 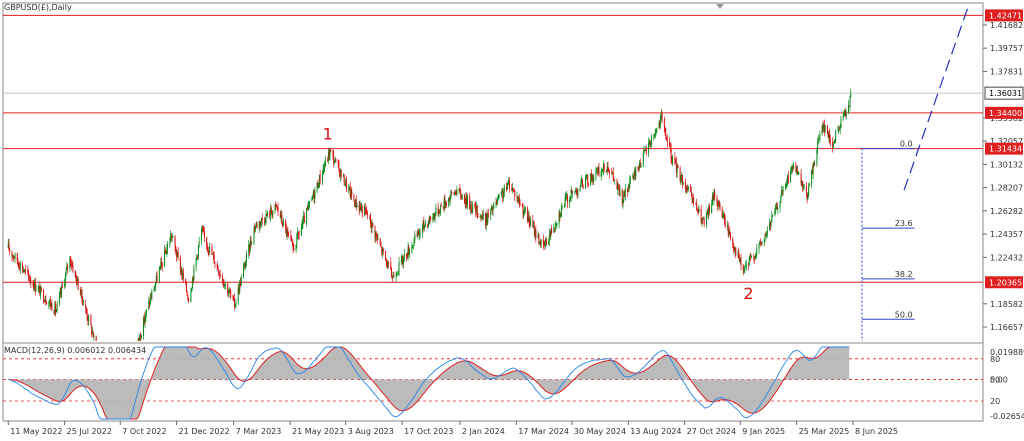 I want to click on x-tick-label: 9 Jan 2025, so click(x=763, y=431).